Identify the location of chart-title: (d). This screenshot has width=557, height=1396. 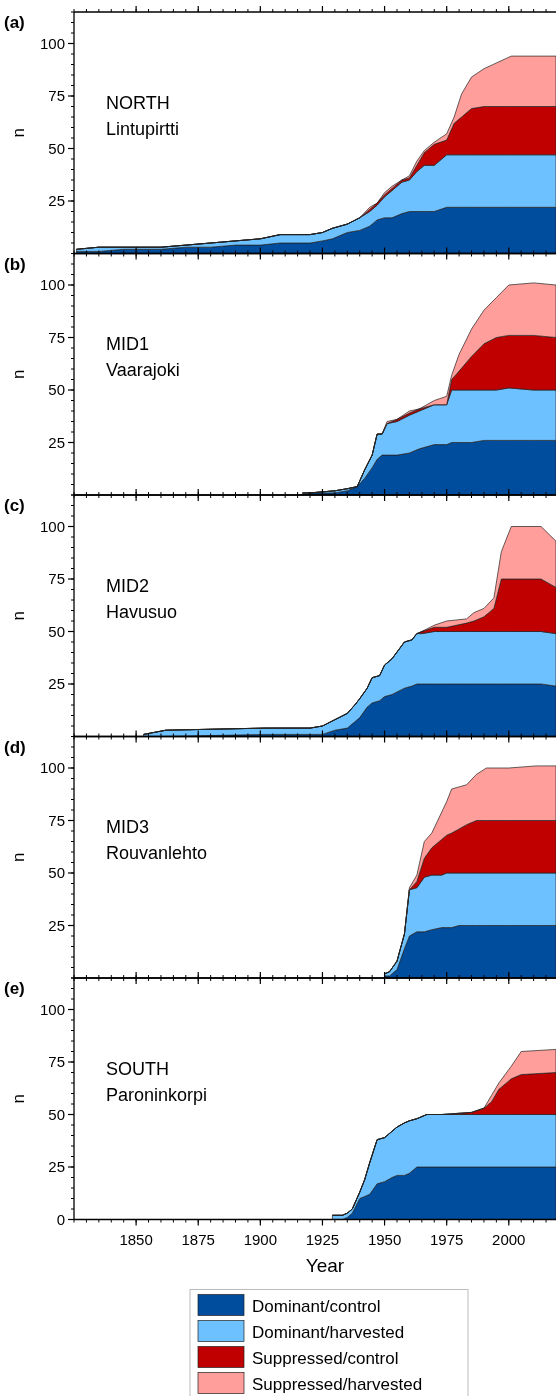
(15, 747).